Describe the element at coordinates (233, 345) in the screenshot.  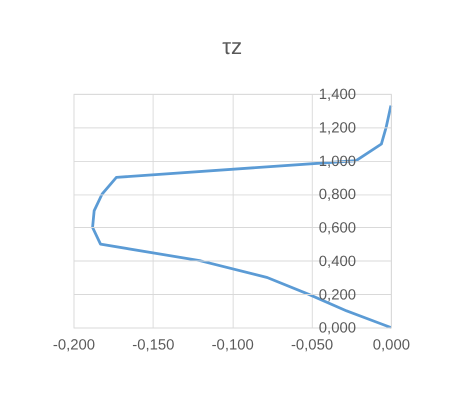
I see `x-tick-label: -0,100` at that location.